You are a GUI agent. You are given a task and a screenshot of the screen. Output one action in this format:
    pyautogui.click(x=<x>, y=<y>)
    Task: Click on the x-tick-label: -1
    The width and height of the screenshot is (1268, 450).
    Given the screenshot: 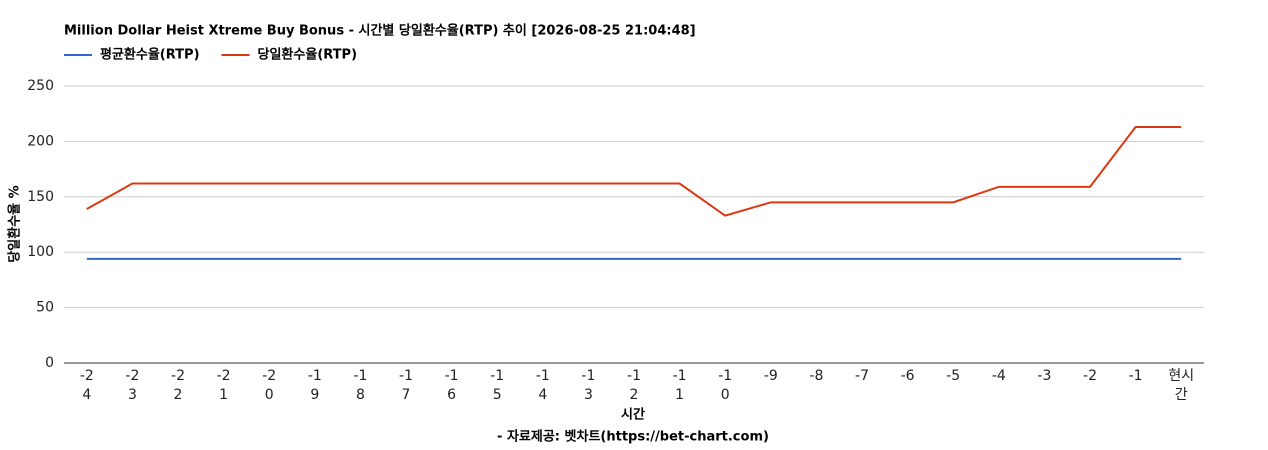 What is the action you would take?
    pyautogui.click(x=1136, y=376)
    